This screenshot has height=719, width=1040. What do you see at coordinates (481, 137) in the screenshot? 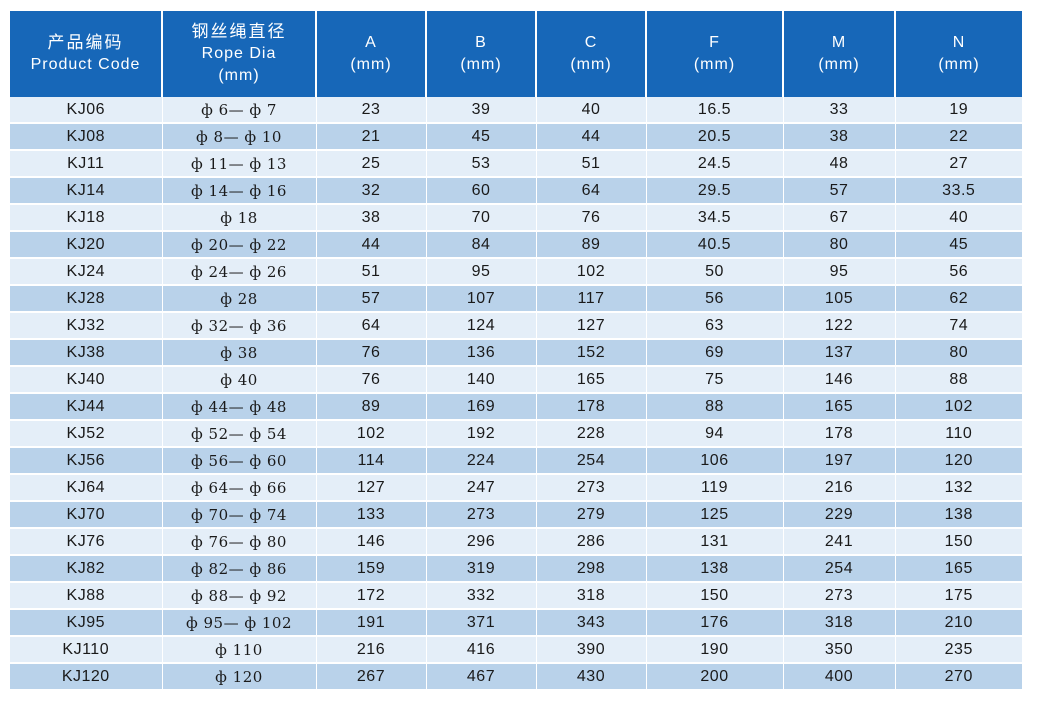
I see `cell-b: 45` at bounding box center [481, 137].